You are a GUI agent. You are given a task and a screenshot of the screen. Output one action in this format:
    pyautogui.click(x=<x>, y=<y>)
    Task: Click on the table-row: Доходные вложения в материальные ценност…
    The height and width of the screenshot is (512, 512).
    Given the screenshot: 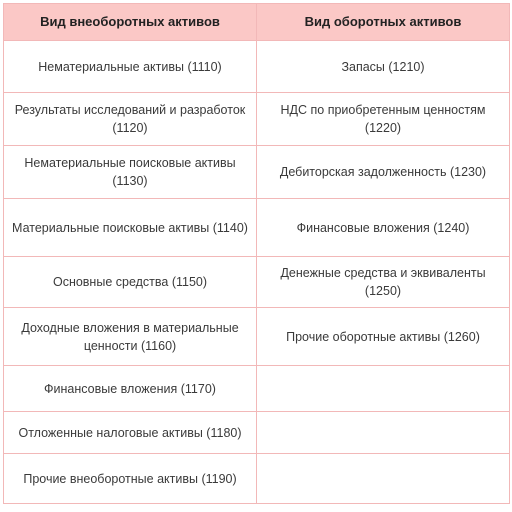 What is the action you would take?
    pyautogui.click(x=256, y=336)
    